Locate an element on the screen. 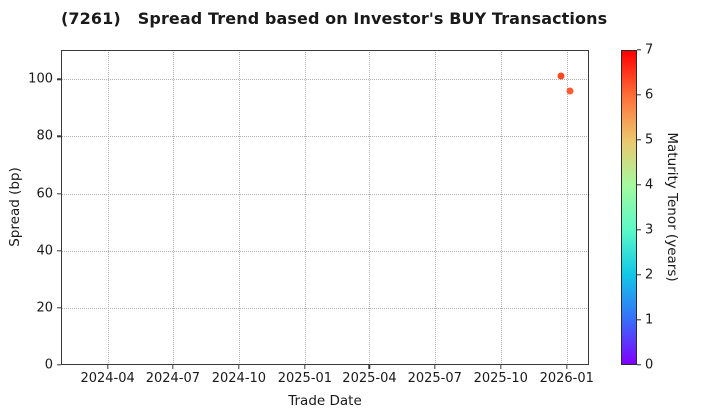 This screenshot has width=720, height=420. colorbar-label: Maturity Tenor (years) is located at coordinates (672, 207).